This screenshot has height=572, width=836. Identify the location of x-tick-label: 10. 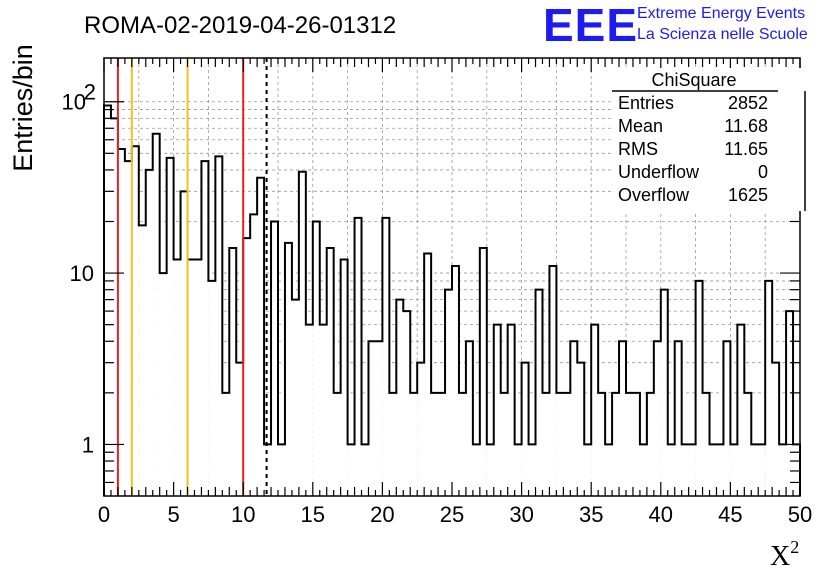
(243, 514).